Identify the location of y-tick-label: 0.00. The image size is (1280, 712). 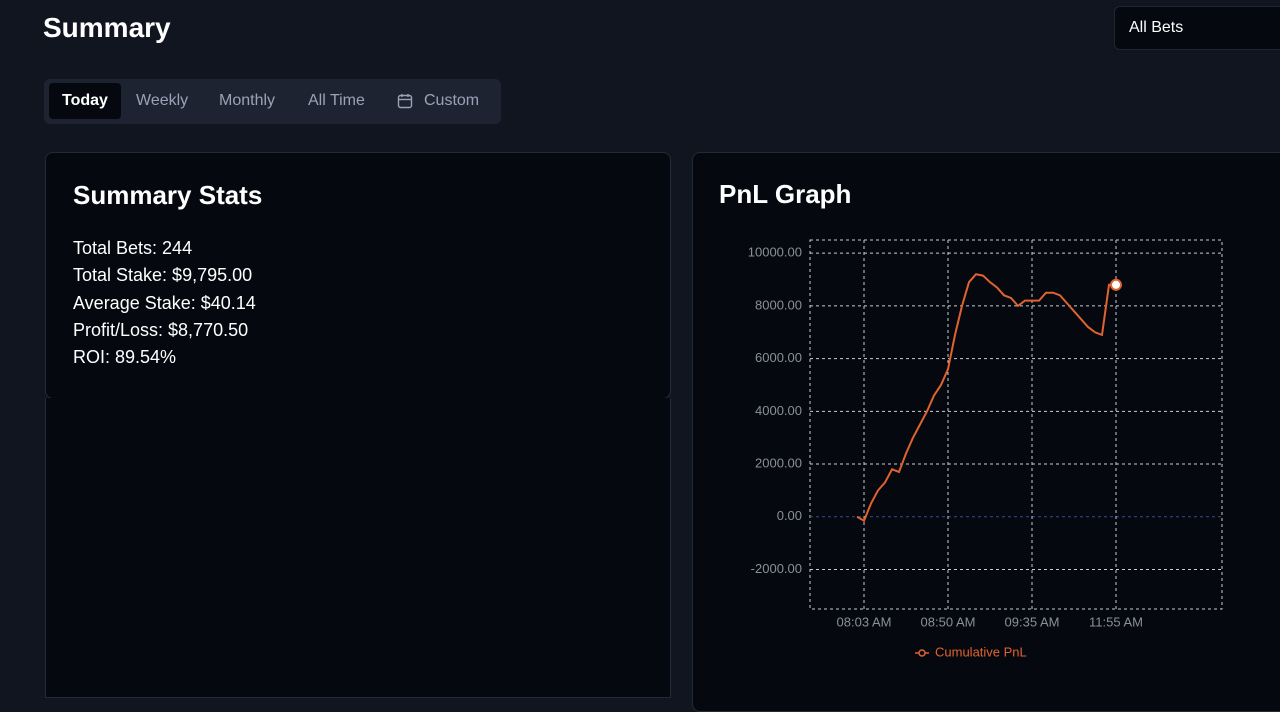
(789, 515).